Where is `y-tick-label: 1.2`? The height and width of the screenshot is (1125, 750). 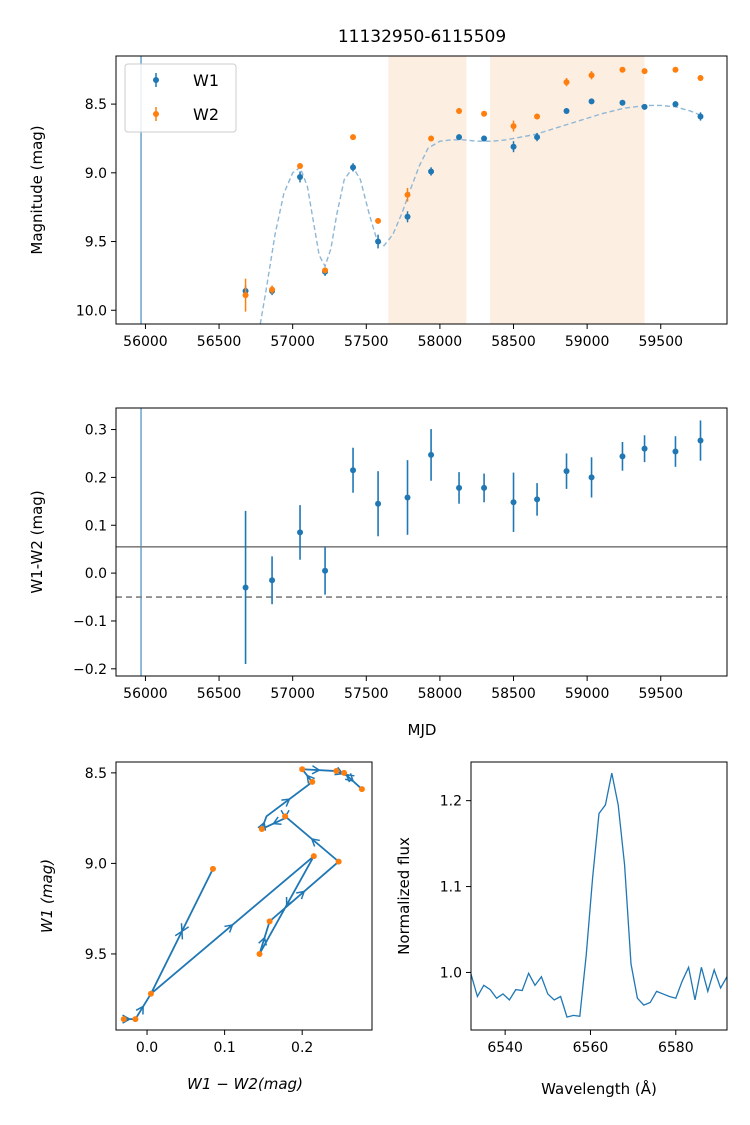
y-tick-label: 1.2 is located at coordinates (451, 802).